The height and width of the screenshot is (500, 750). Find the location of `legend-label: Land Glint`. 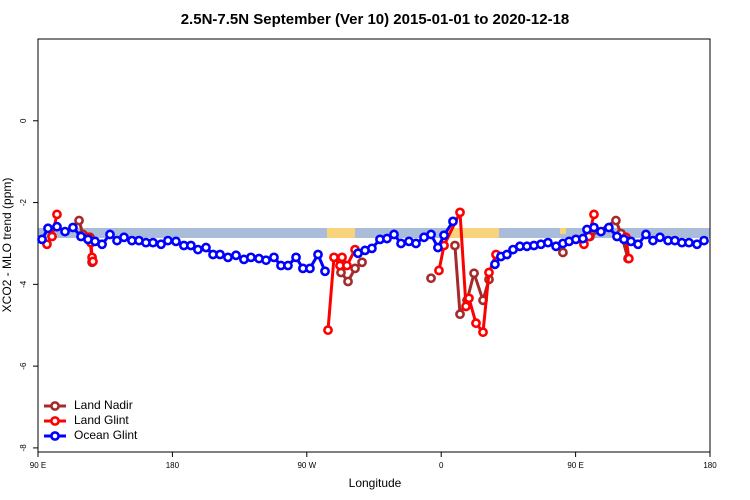

legend-label: Land Glint is located at coordinates (101, 420).